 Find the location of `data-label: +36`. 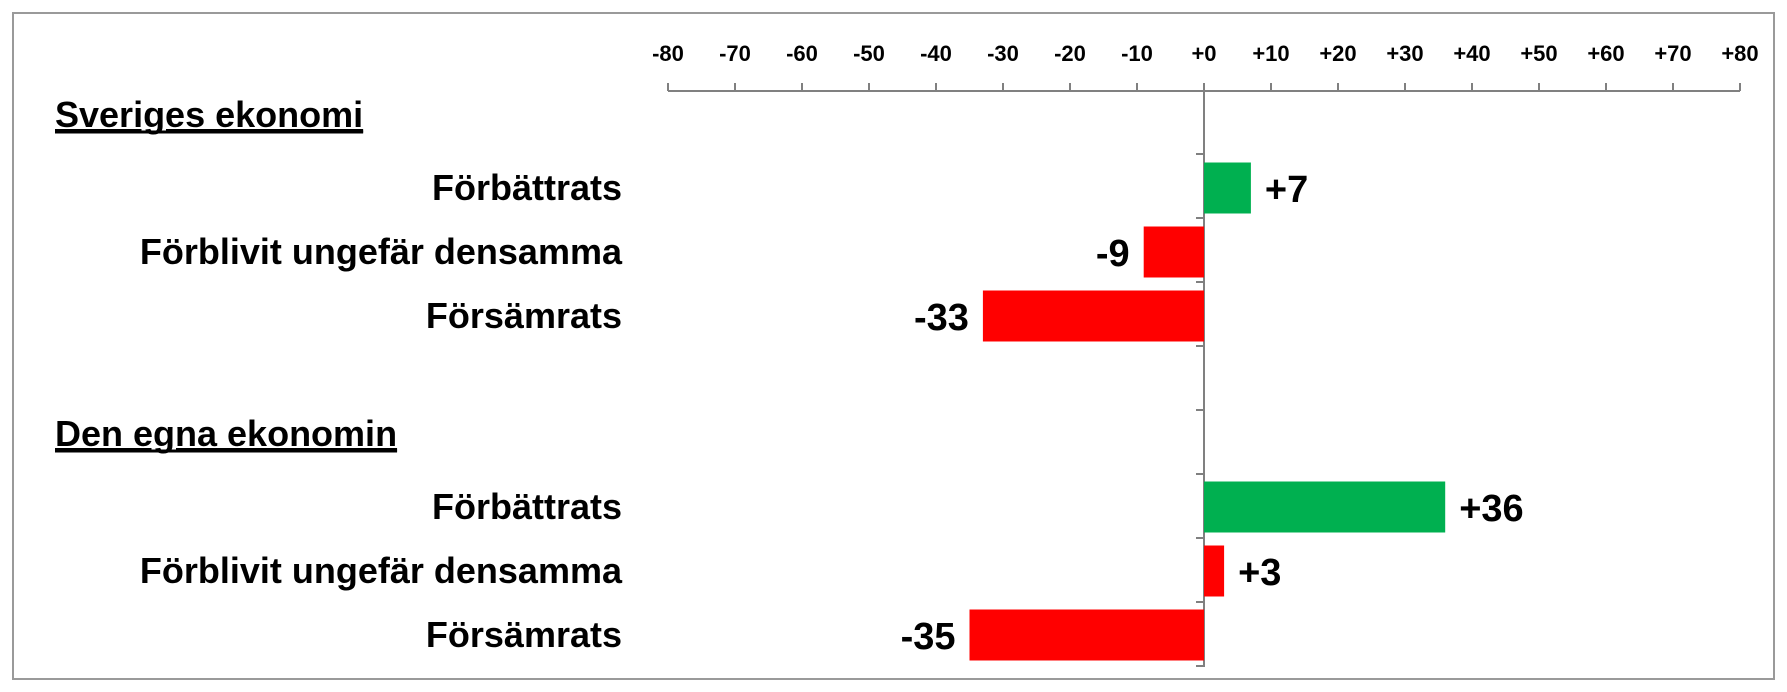

data-label: +36 is located at coordinates (1491, 509).